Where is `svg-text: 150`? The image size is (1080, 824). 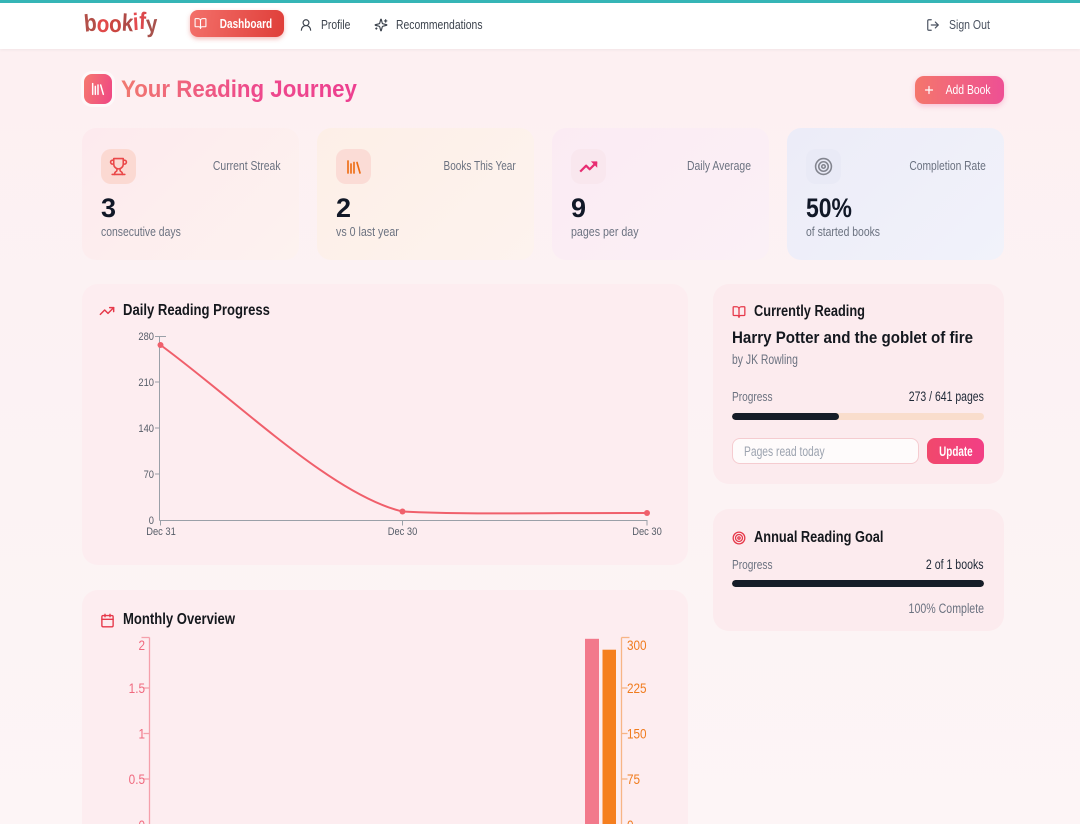
svg-text: 150 is located at coordinates (637, 734).